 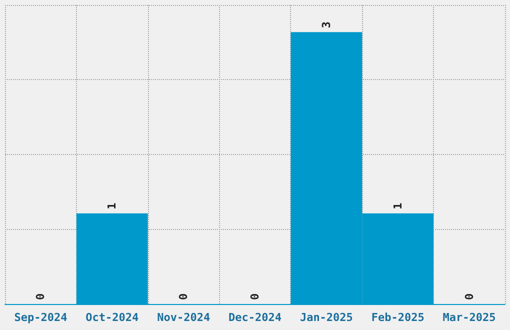 What do you see at coordinates (41, 317) in the screenshot?
I see `x-tick-label: Sep-2024` at bounding box center [41, 317].